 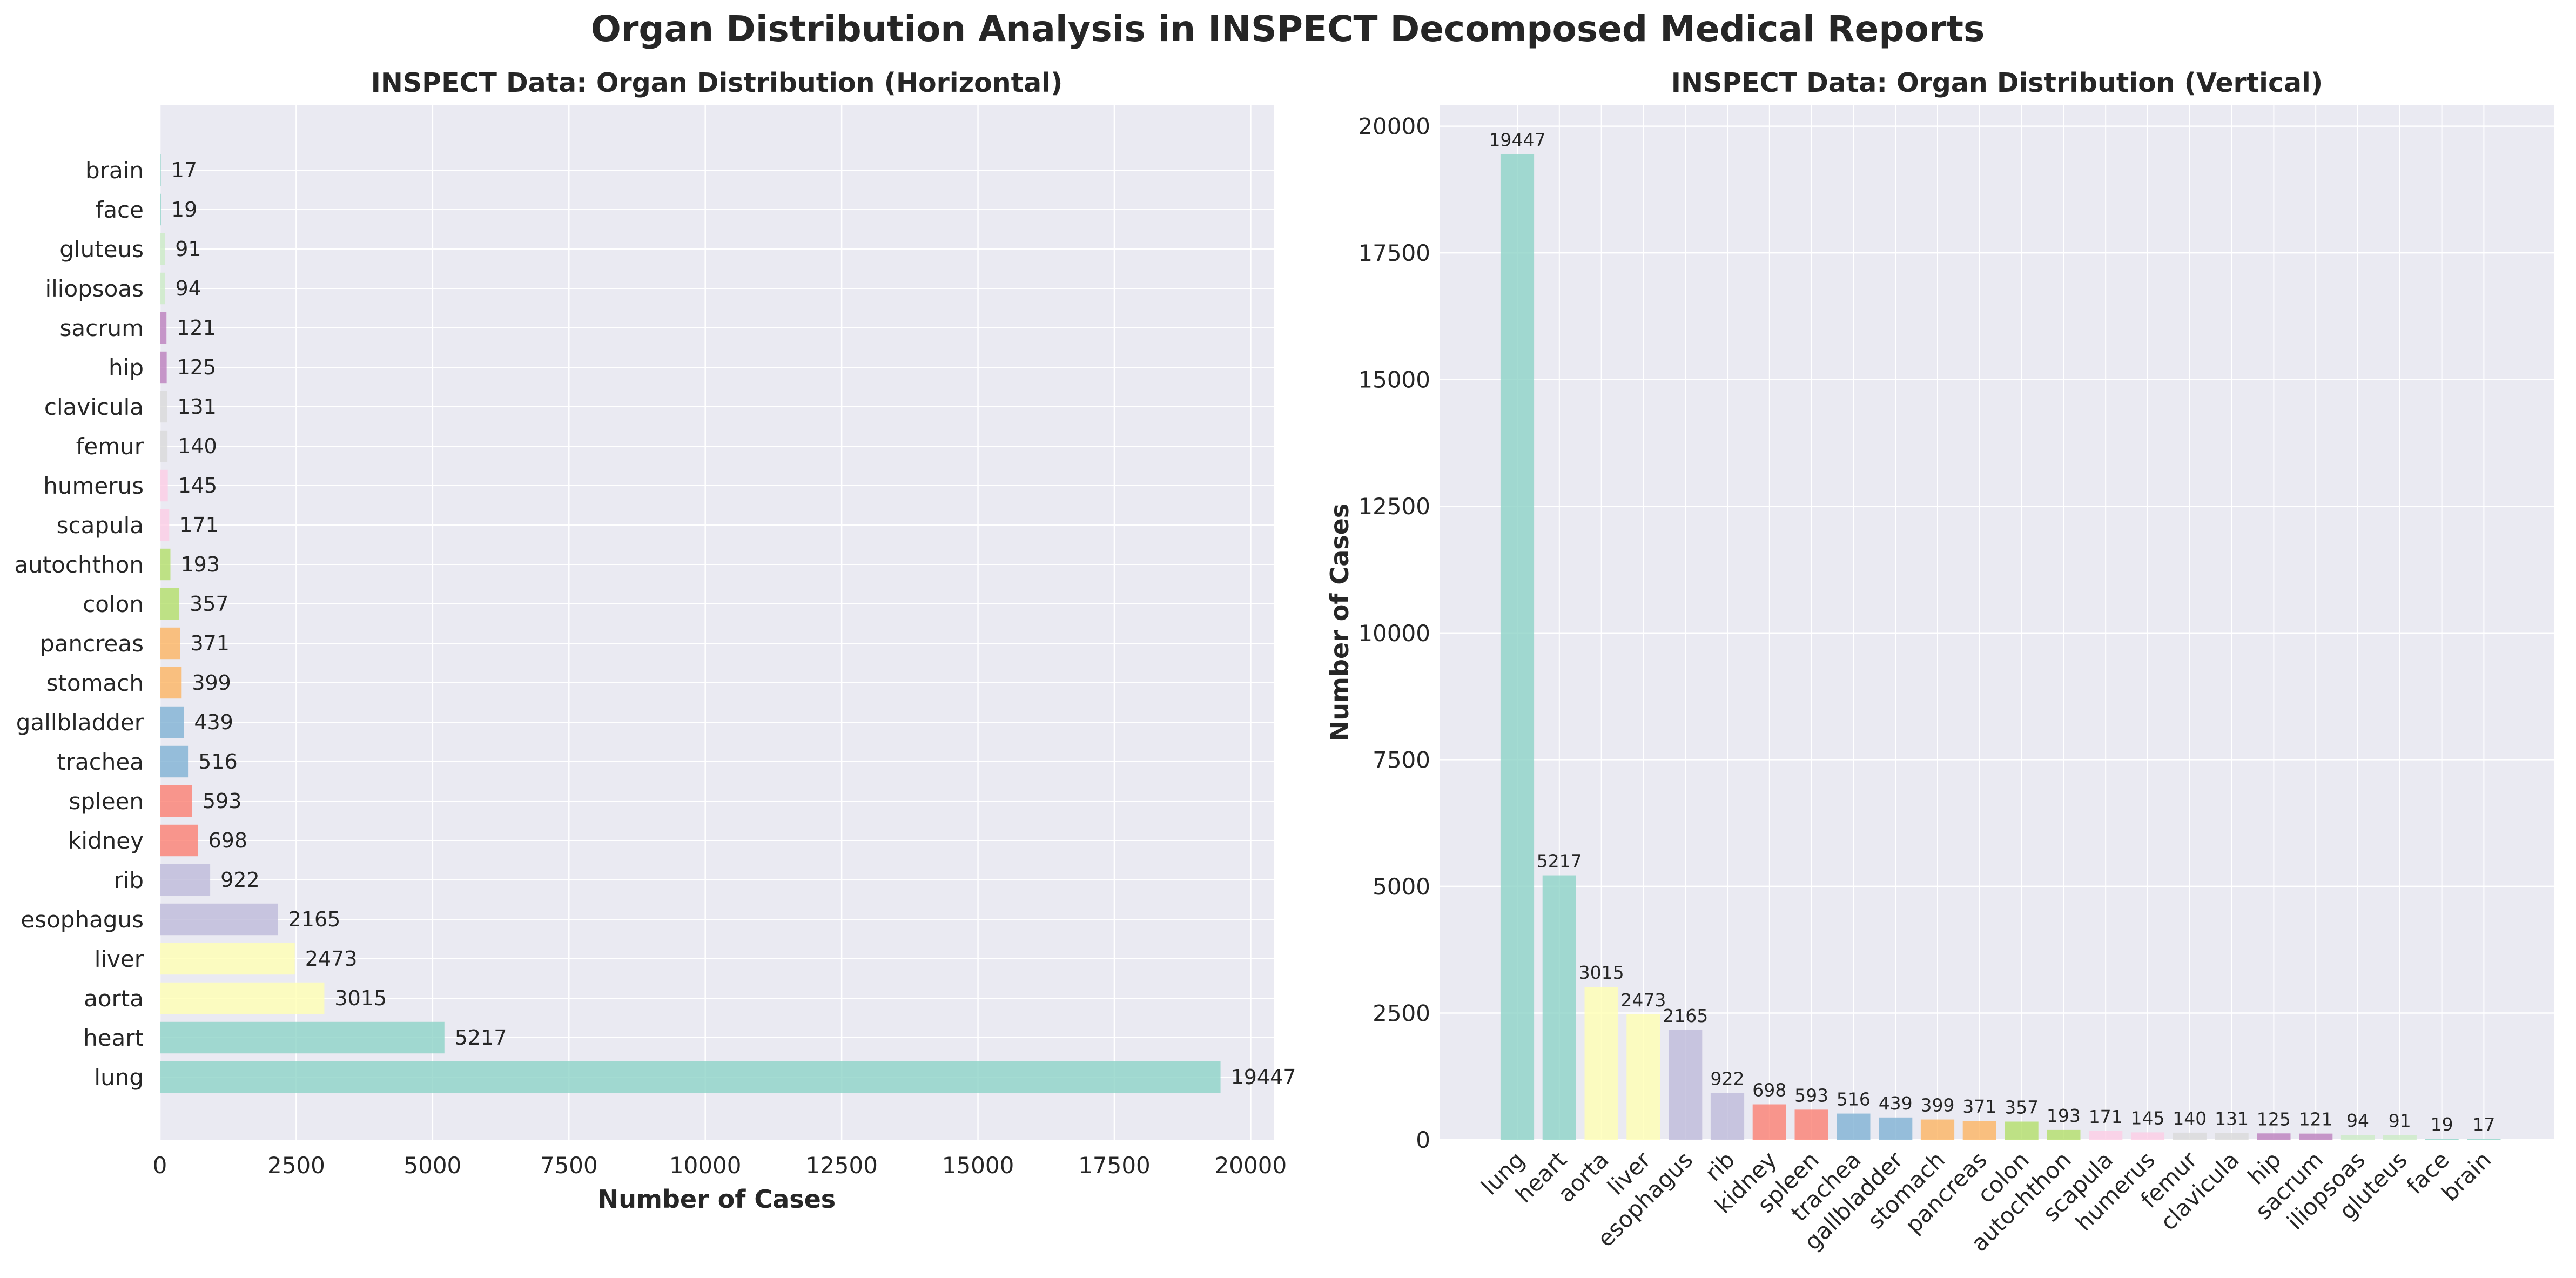 I want to click on bar-trachea, so click(x=1854, y=1126).